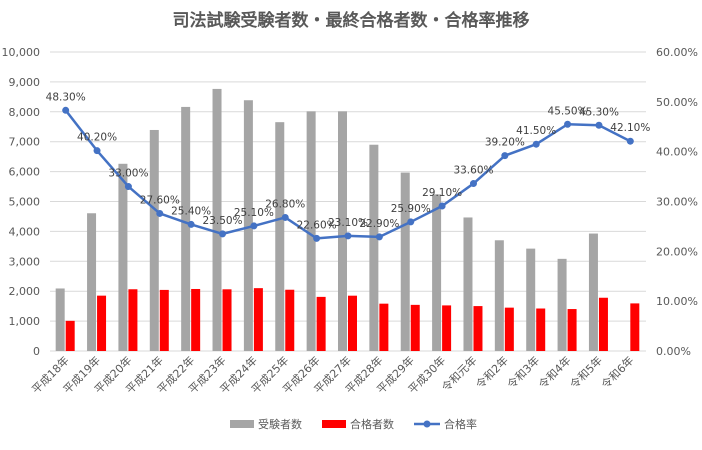 The width and height of the screenshot is (702, 450). I want to click on left-tick-label: 8,000, so click(25, 112).